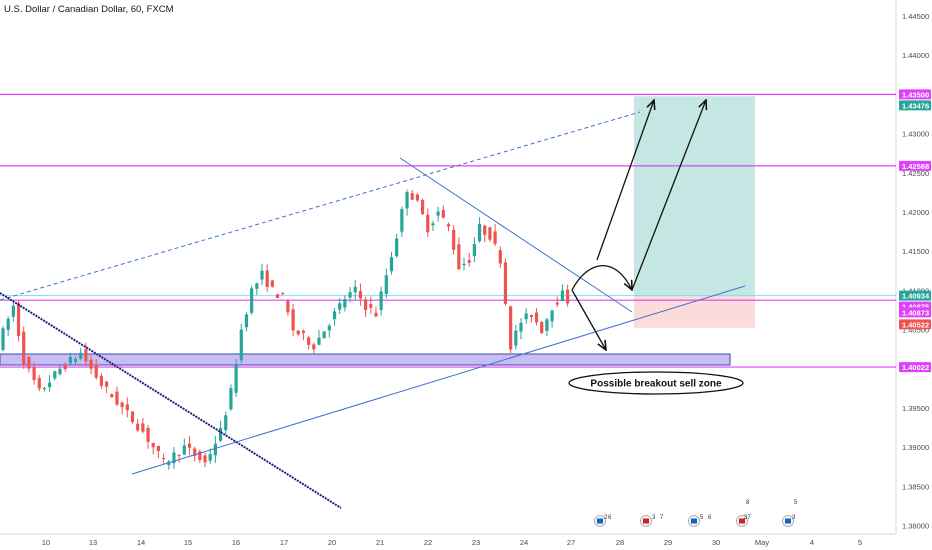  Describe the element at coordinates (662, 518) in the screenshot. I see `event-count: 7` at that location.